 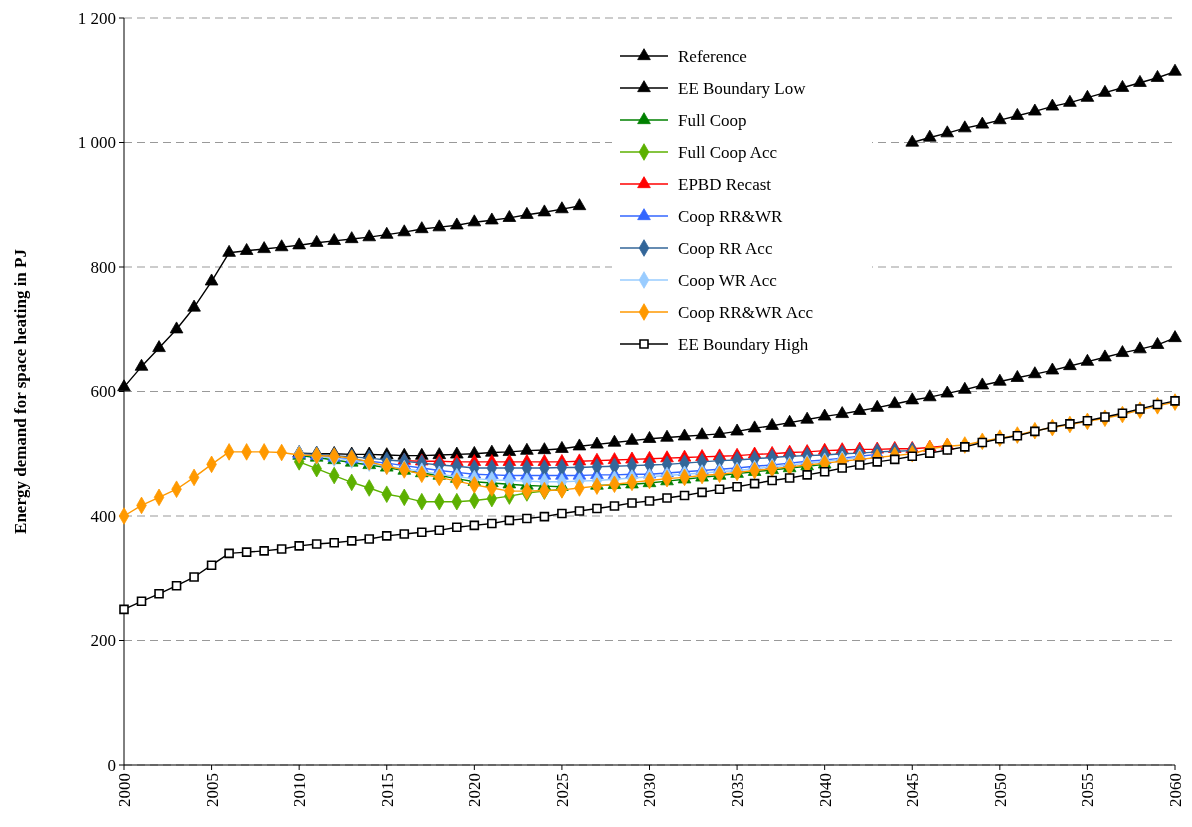 I want to click on x-tick-label: 2000, so click(x=124, y=790).